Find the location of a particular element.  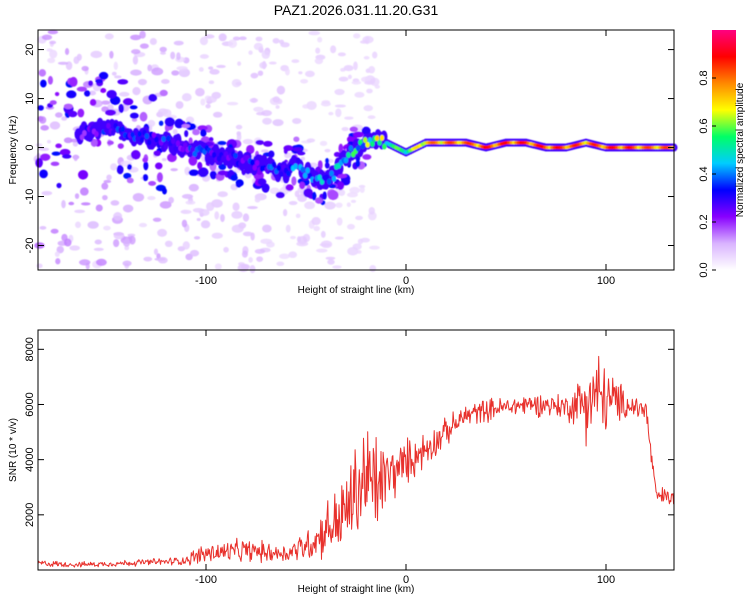

snr-xtick-label: 0 is located at coordinates (406, 580).